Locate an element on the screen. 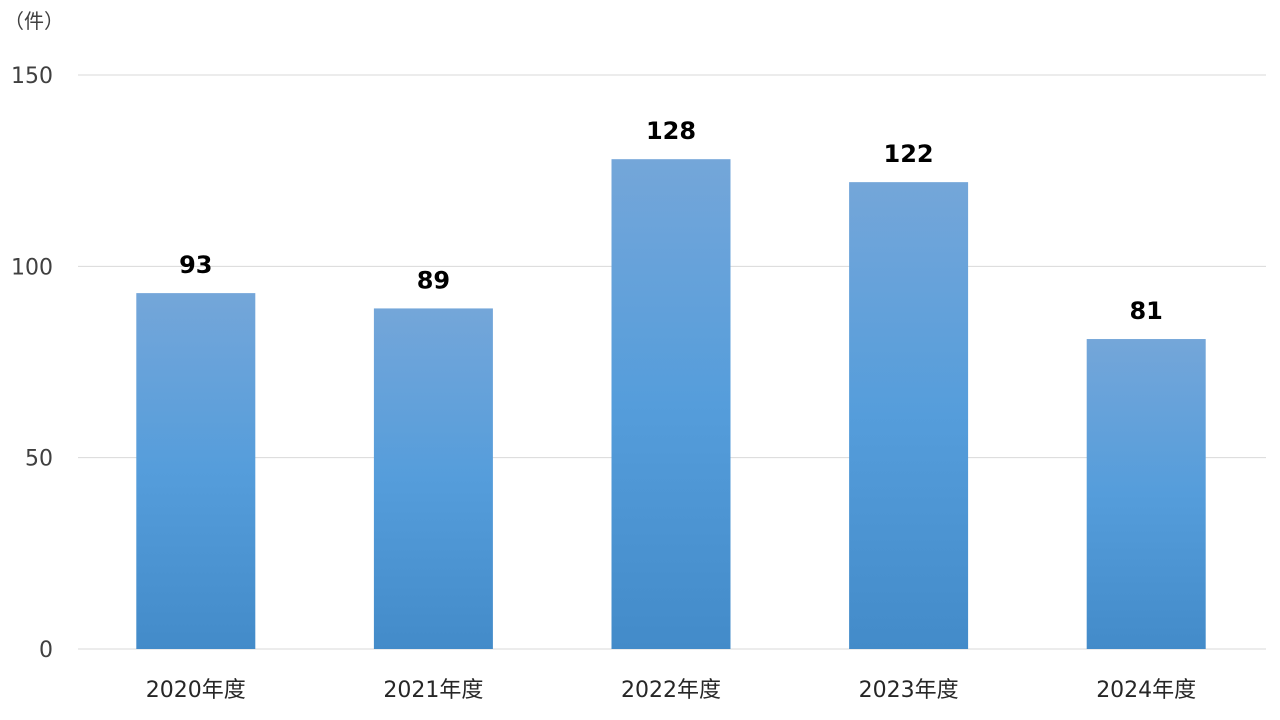  y-axis-tick-labels: 0 50 100 150 is located at coordinates (32, 363).